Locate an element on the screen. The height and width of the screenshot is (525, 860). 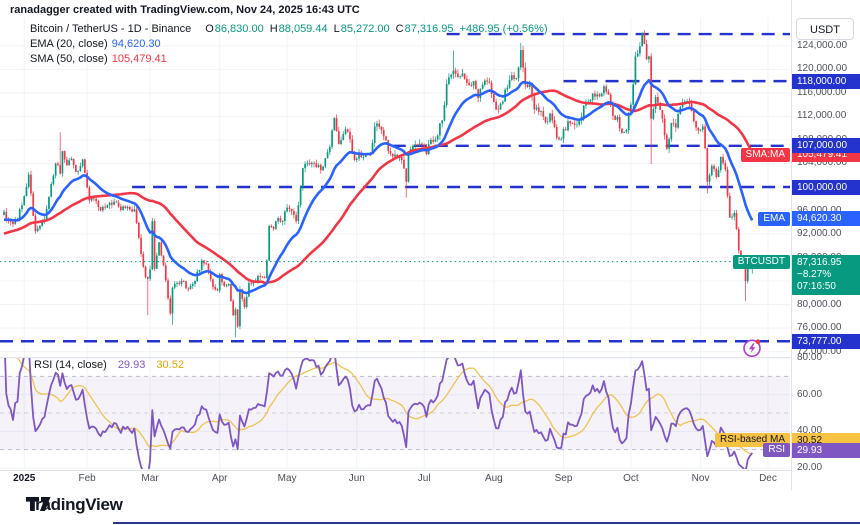
rsi-ma-value: 30.52 is located at coordinates (170, 365).